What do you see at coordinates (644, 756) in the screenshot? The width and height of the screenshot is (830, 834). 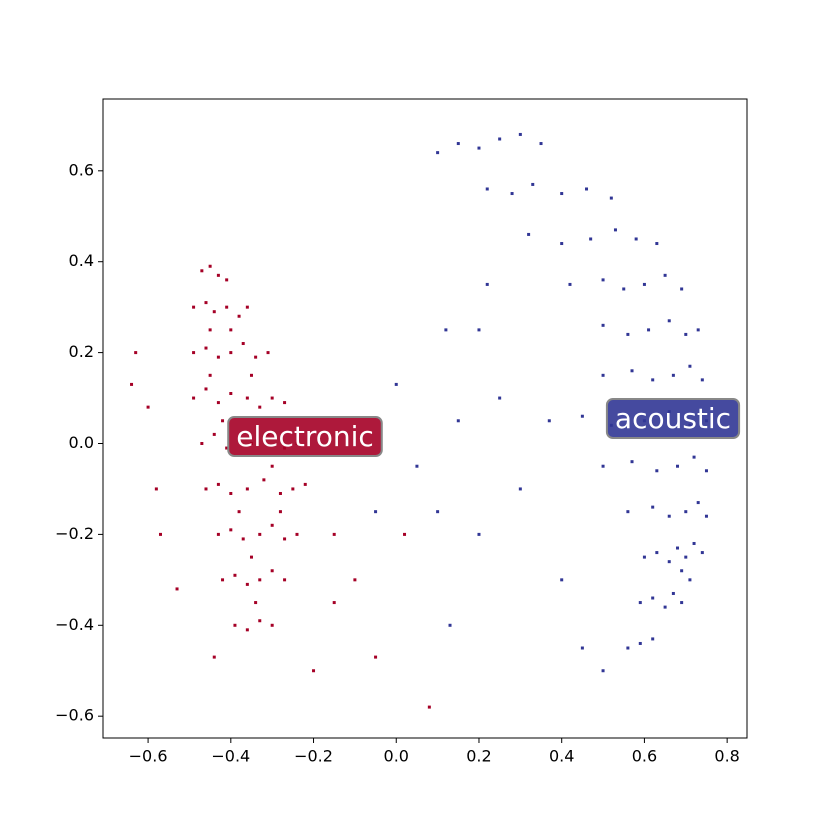 I see `x-tick-label: 0.6` at bounding box center [644, 756].